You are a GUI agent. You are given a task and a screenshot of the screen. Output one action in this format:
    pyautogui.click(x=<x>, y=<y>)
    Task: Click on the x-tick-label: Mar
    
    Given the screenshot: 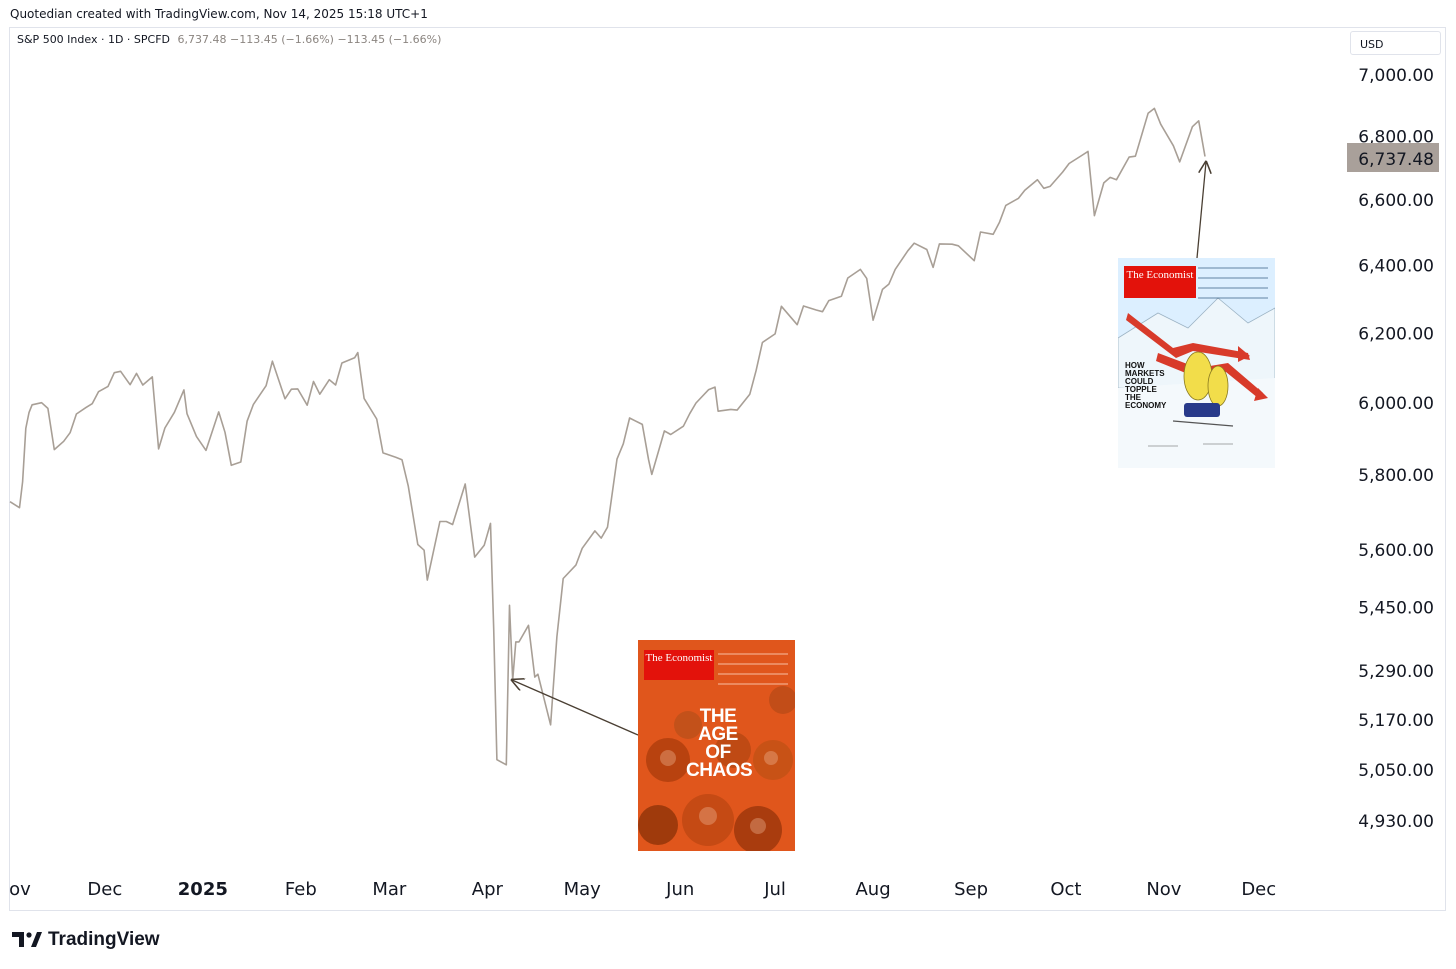 What is the action you would take?
    pyautogui.click(x=389, y=889)
    